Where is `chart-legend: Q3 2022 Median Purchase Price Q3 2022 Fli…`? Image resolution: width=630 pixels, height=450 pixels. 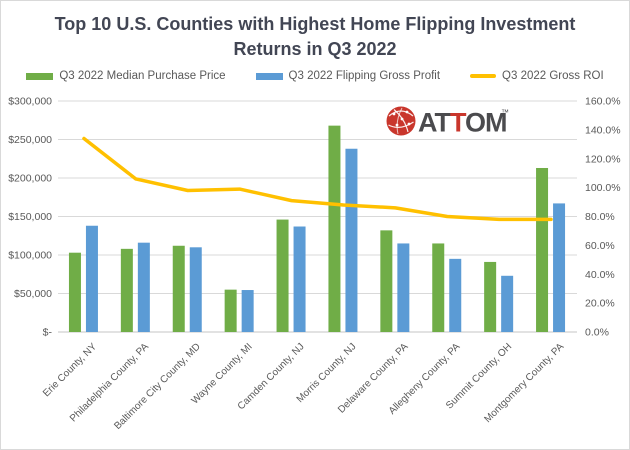
chart-legend: Q3 2022 Median Purchase Price Q3 2022 Fli… is located at coordinates (315, 76).